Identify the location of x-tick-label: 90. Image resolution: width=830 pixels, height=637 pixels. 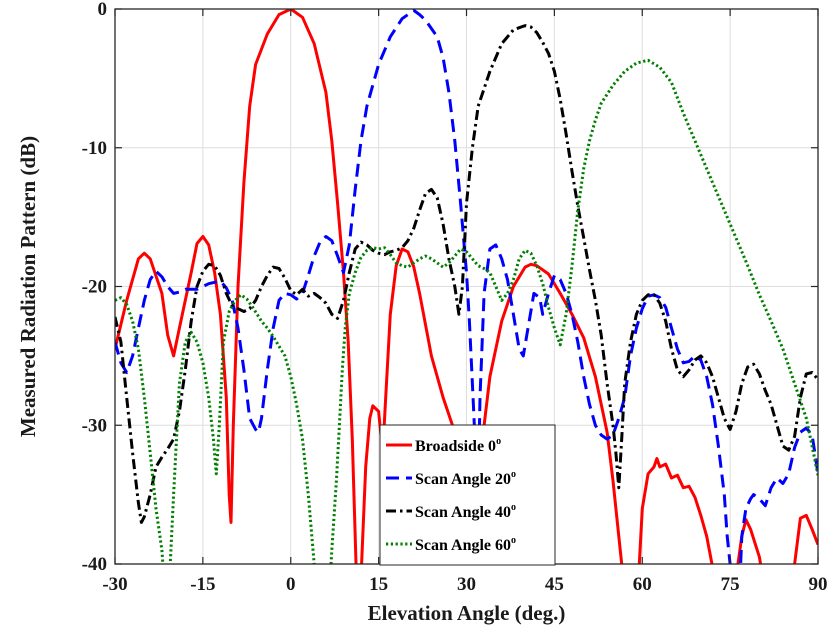
(818, 584).